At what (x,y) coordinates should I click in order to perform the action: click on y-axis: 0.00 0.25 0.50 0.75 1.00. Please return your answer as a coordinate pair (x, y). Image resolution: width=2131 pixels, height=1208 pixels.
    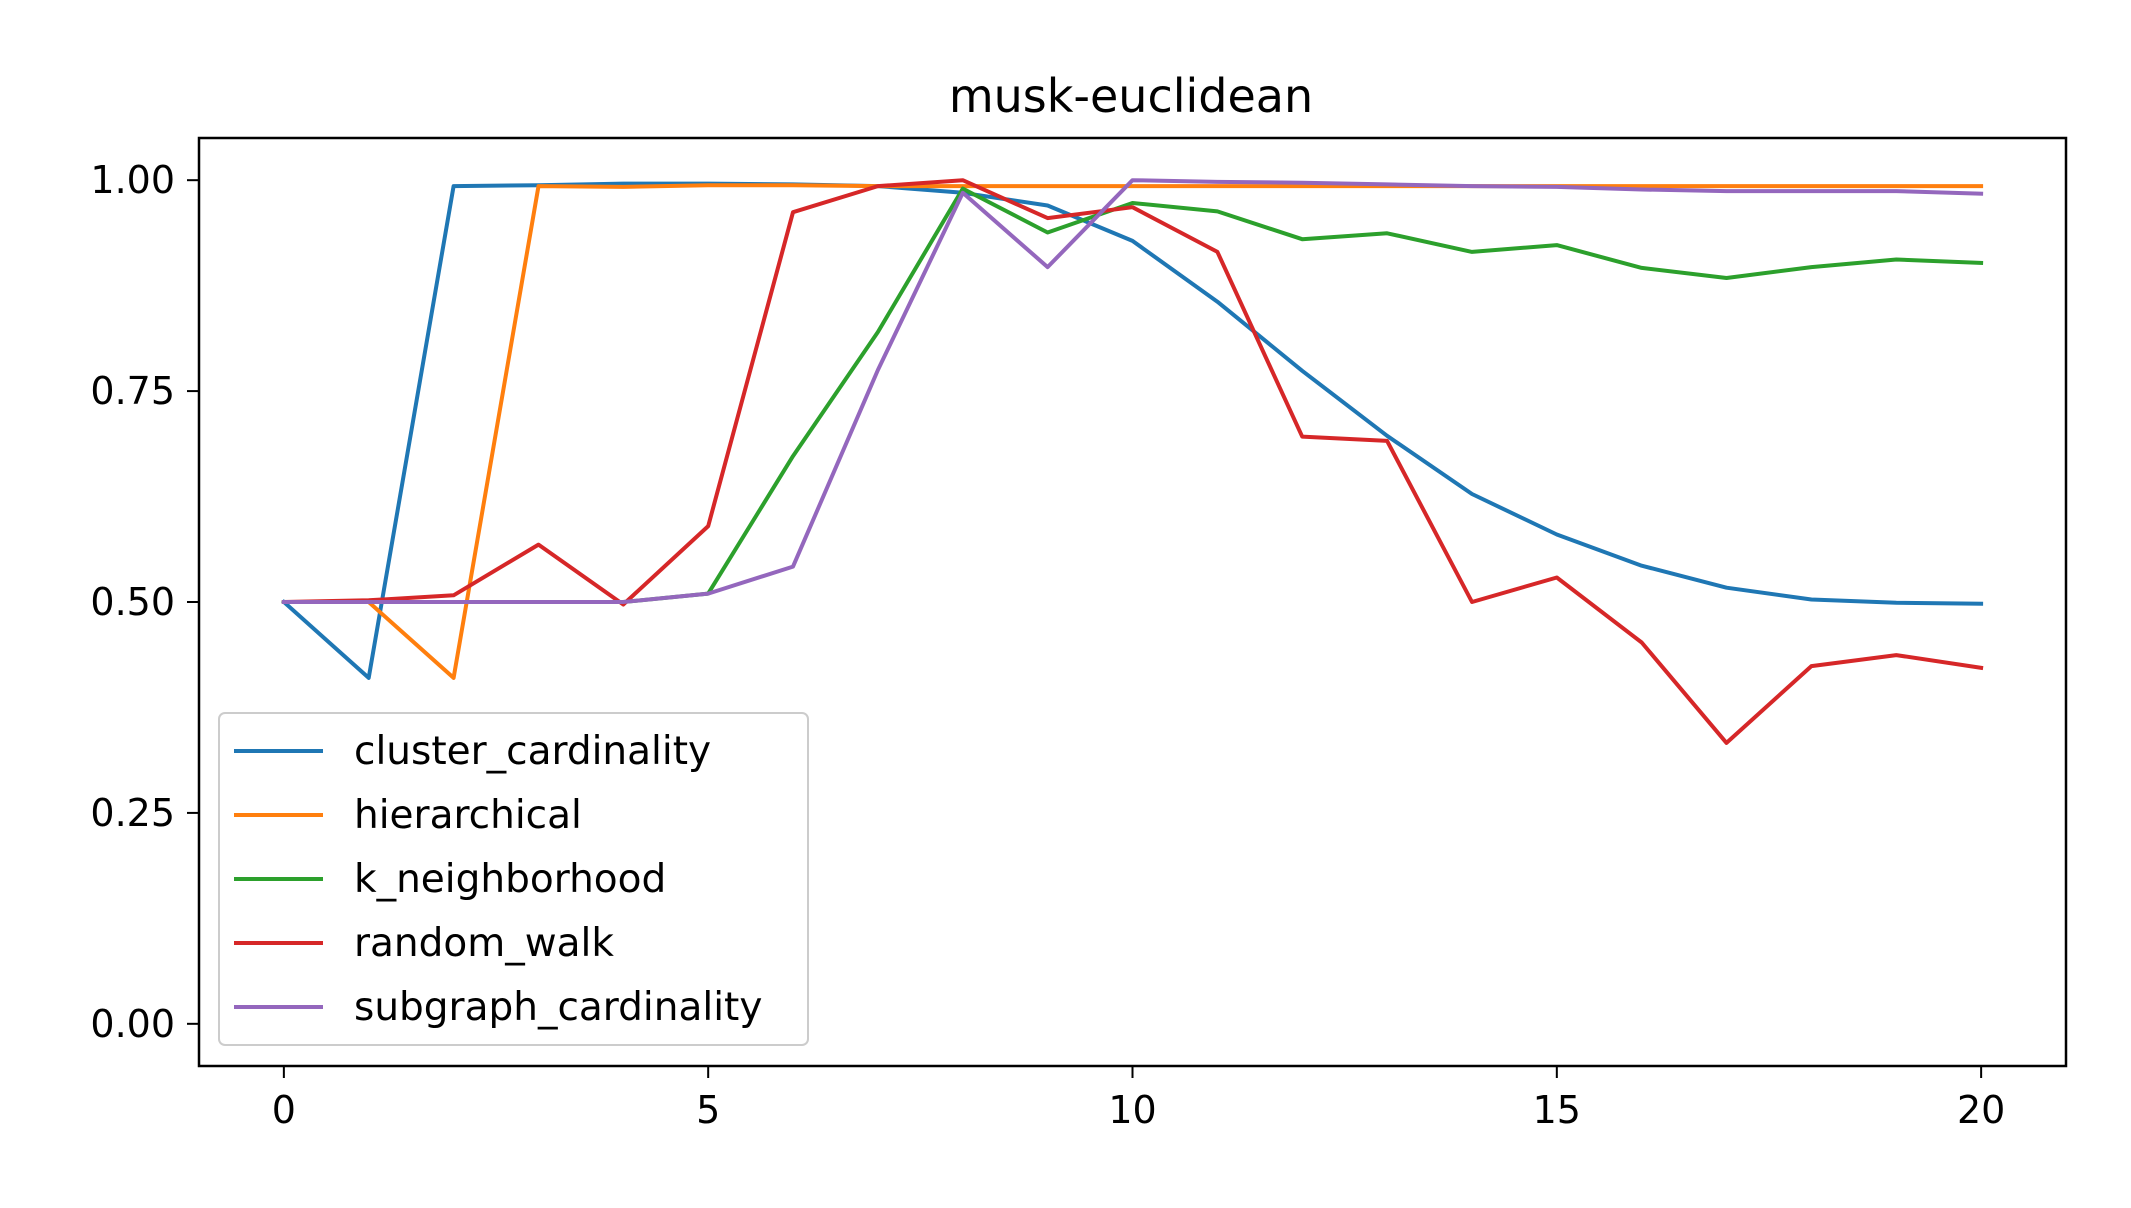
    Looking at the image, I should click on (144, 602).